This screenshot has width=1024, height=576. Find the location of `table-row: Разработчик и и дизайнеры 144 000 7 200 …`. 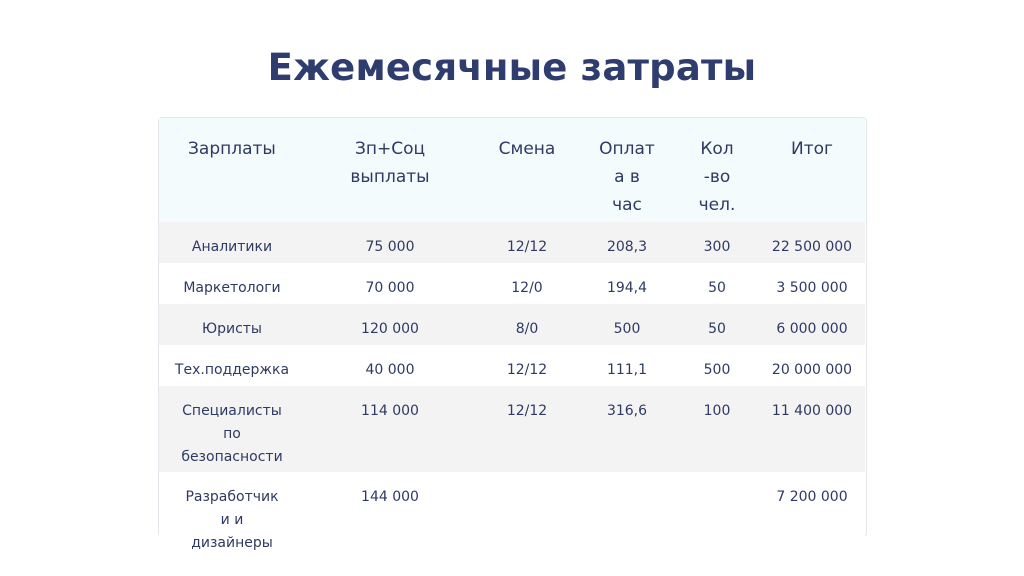

table-row: Разработчик и и дизайнеры 144 000 7 200 … is located at coordinates (512, 517).